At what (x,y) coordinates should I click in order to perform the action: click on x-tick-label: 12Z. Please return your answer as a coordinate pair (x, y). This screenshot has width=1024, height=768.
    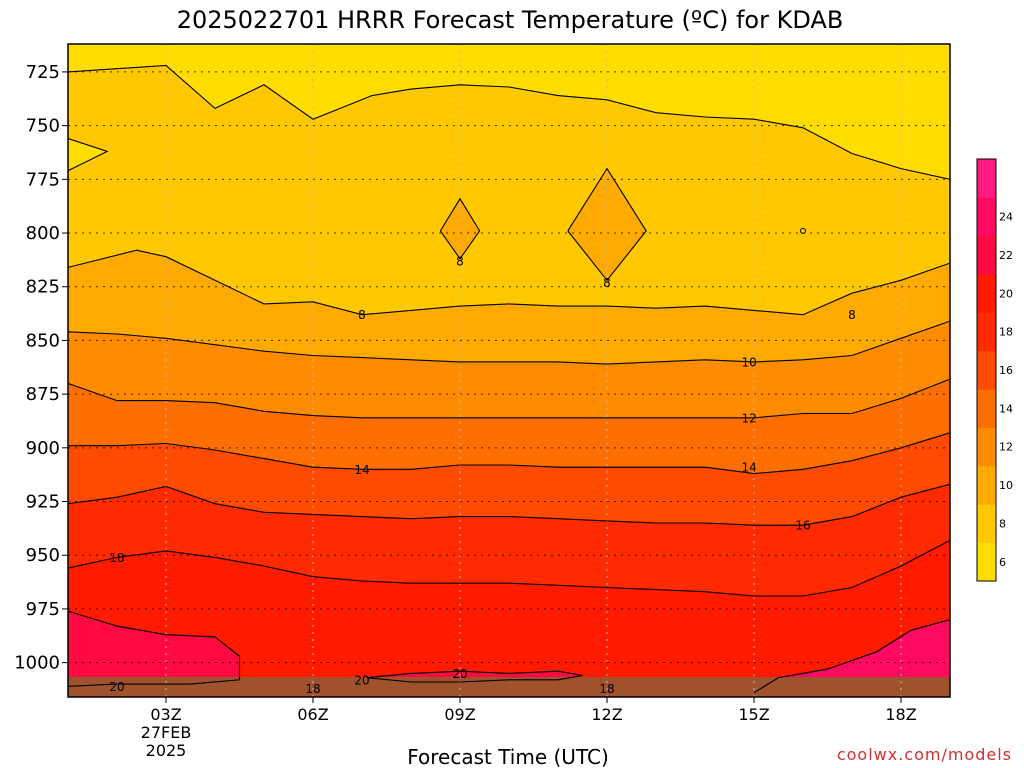
    Looking at the image, I should click on (606, 714).